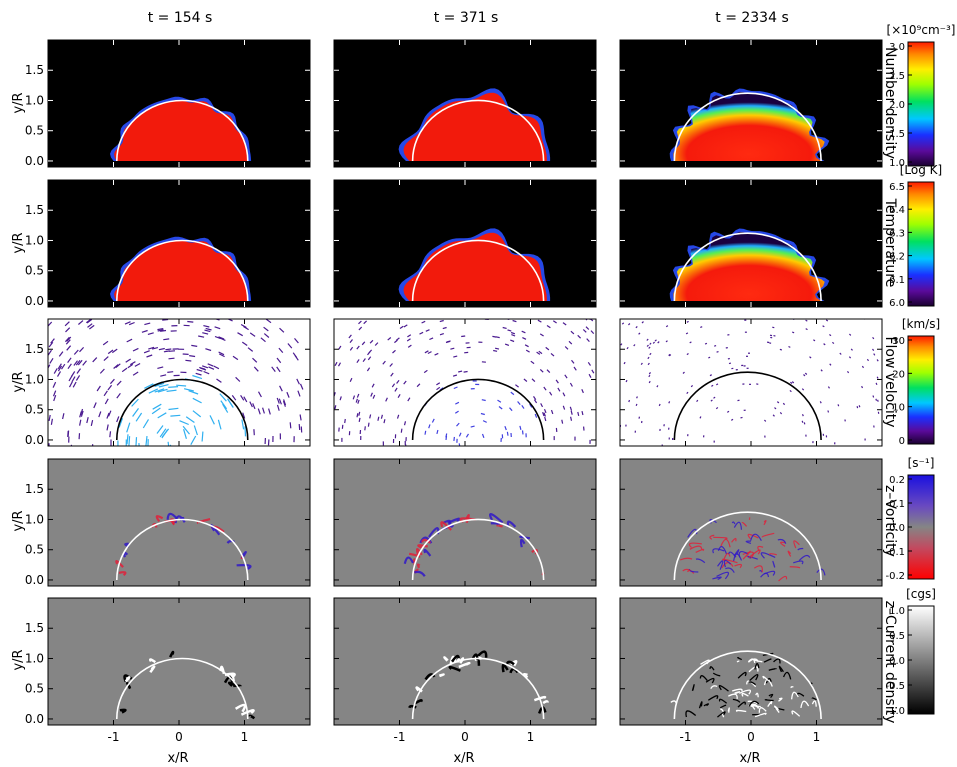 This screenshot has height=767, width=957. What do you see at coordinates (897, 47) in the screenshot?
I see `colorbar-tick-label: 3.0` at bounding box center [897, 47].